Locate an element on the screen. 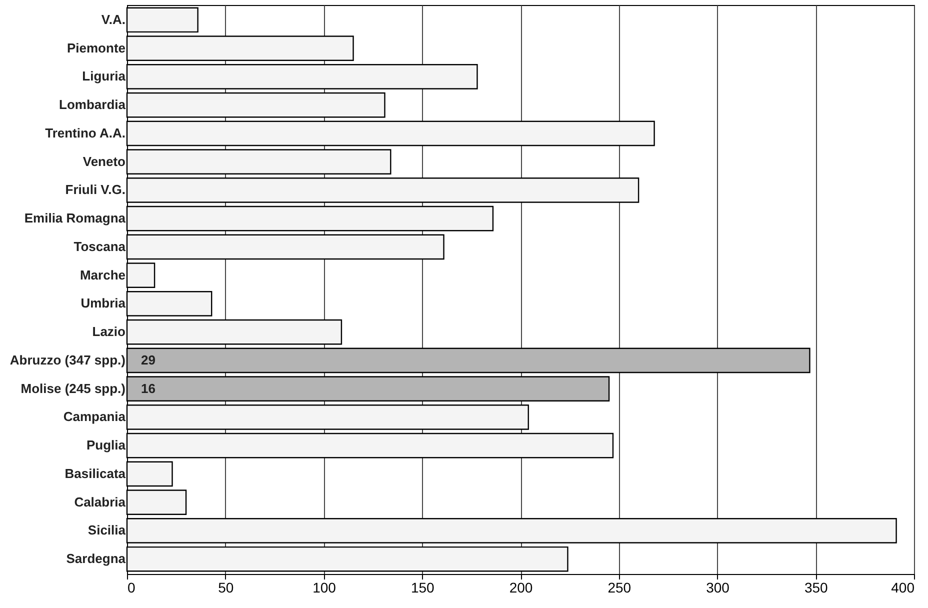  y-tick-label: Sardegna is located at coordinates (96, 558).